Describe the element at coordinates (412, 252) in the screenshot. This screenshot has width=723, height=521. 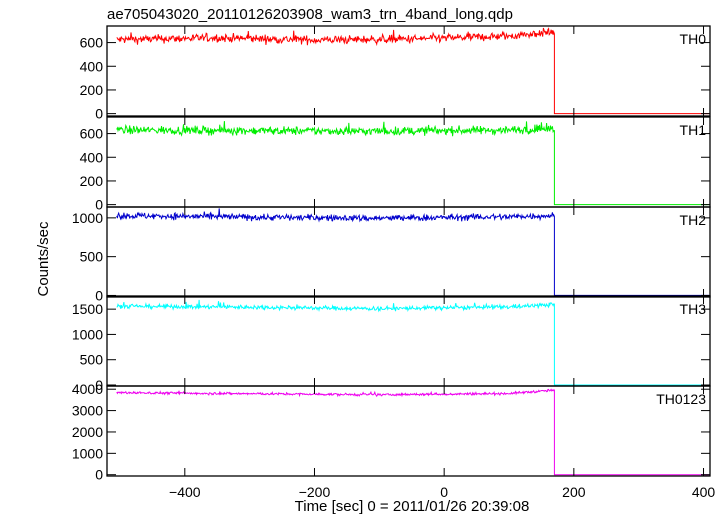
I see `series-line-th2` at that location.